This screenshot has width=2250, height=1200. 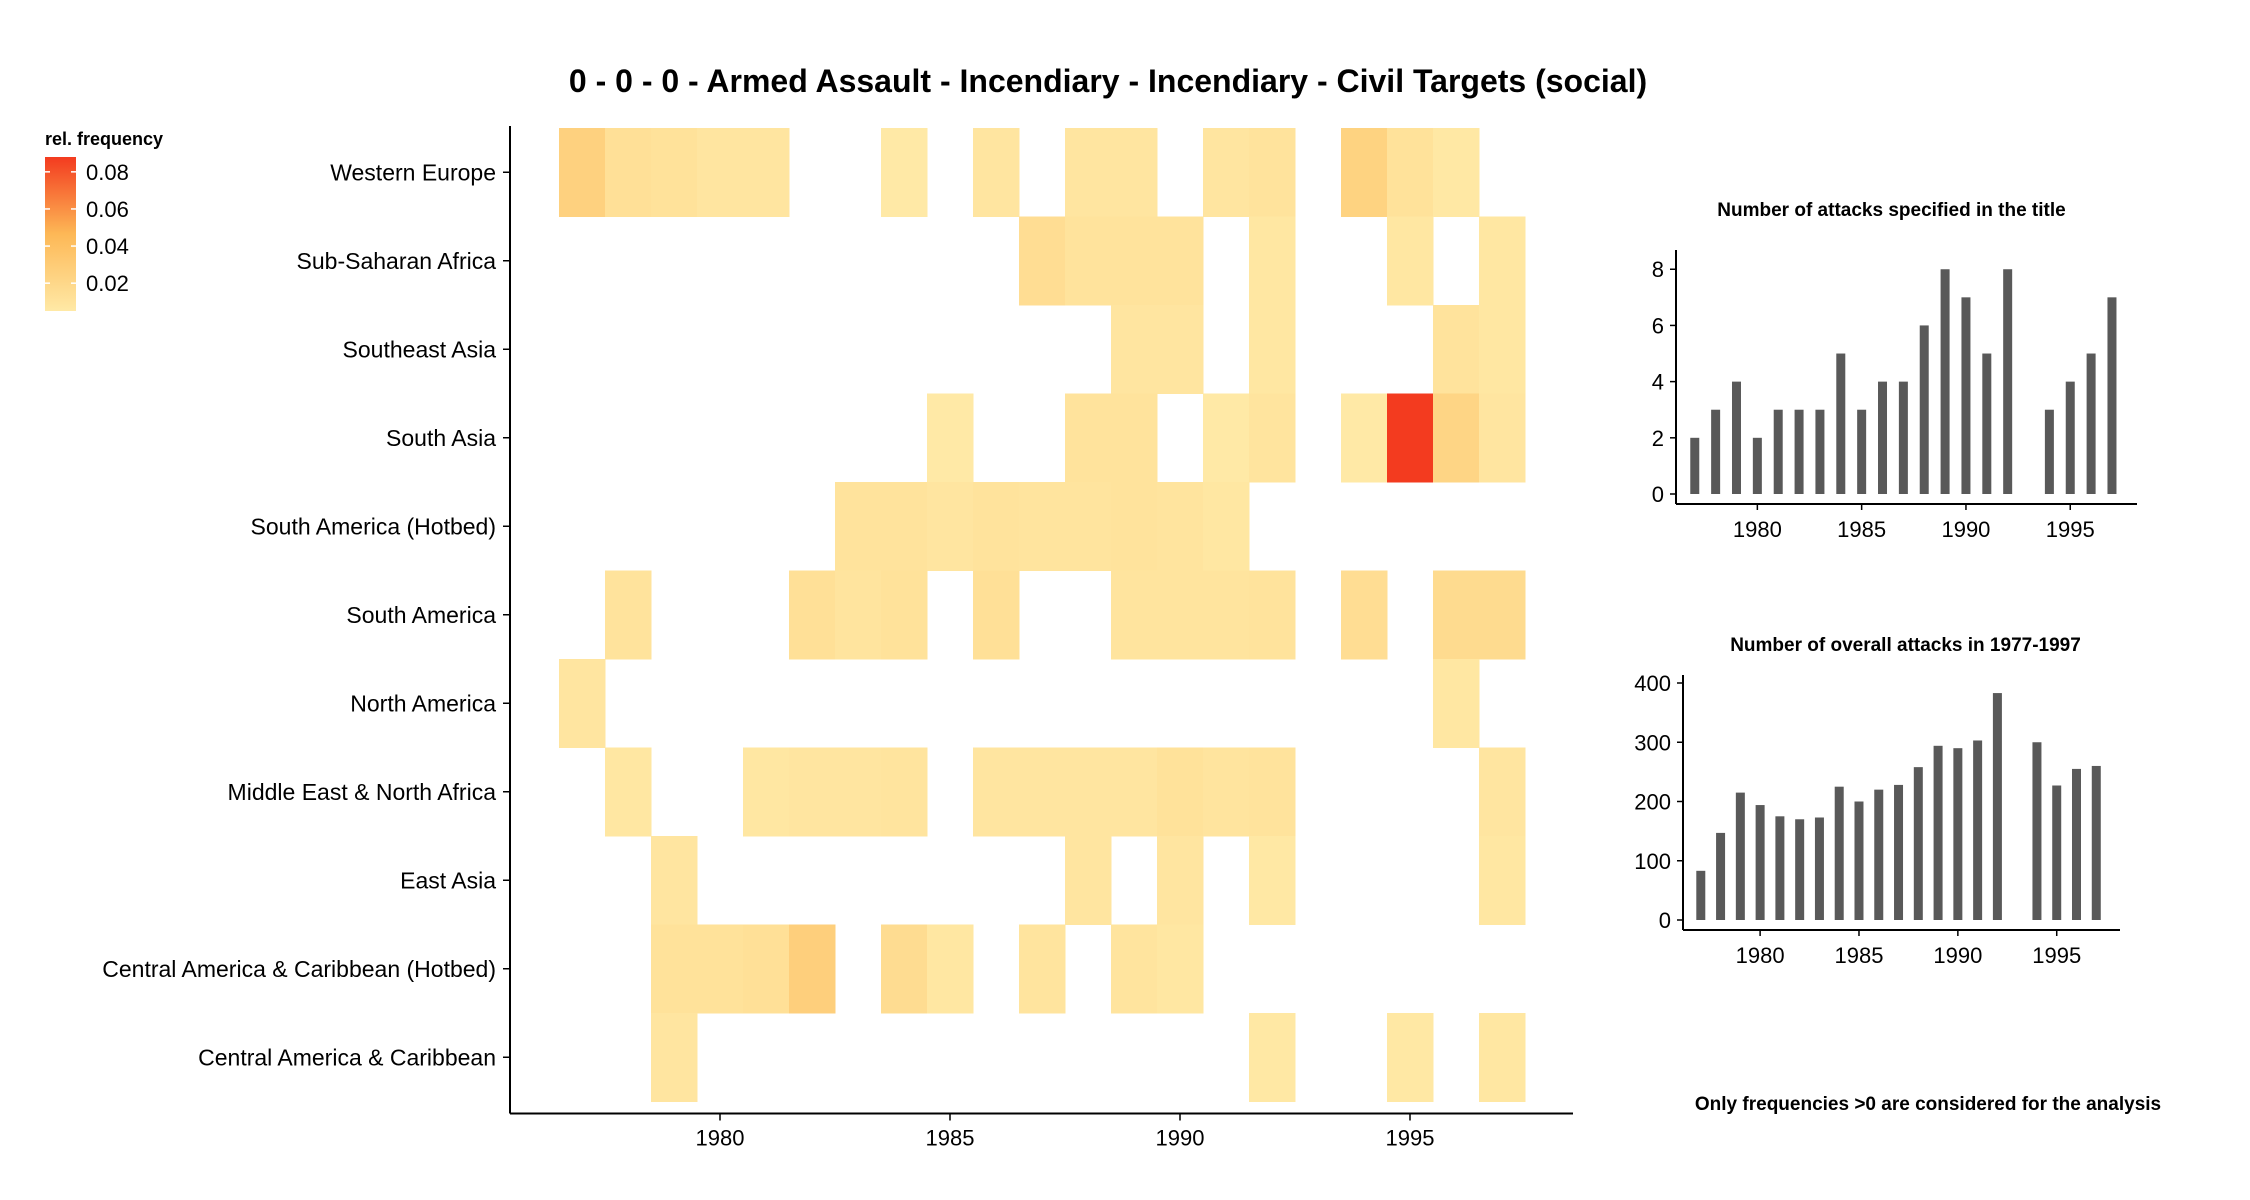 I want to click on legend-tick-label: 0.02, so click(x=107, y=283).